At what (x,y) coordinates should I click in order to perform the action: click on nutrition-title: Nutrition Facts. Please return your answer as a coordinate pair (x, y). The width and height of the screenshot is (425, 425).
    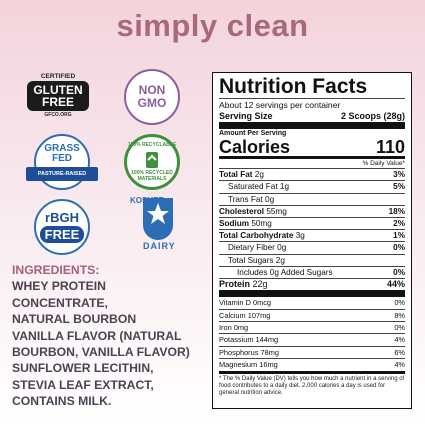
    Looking at the image, I should click on (293, 86).